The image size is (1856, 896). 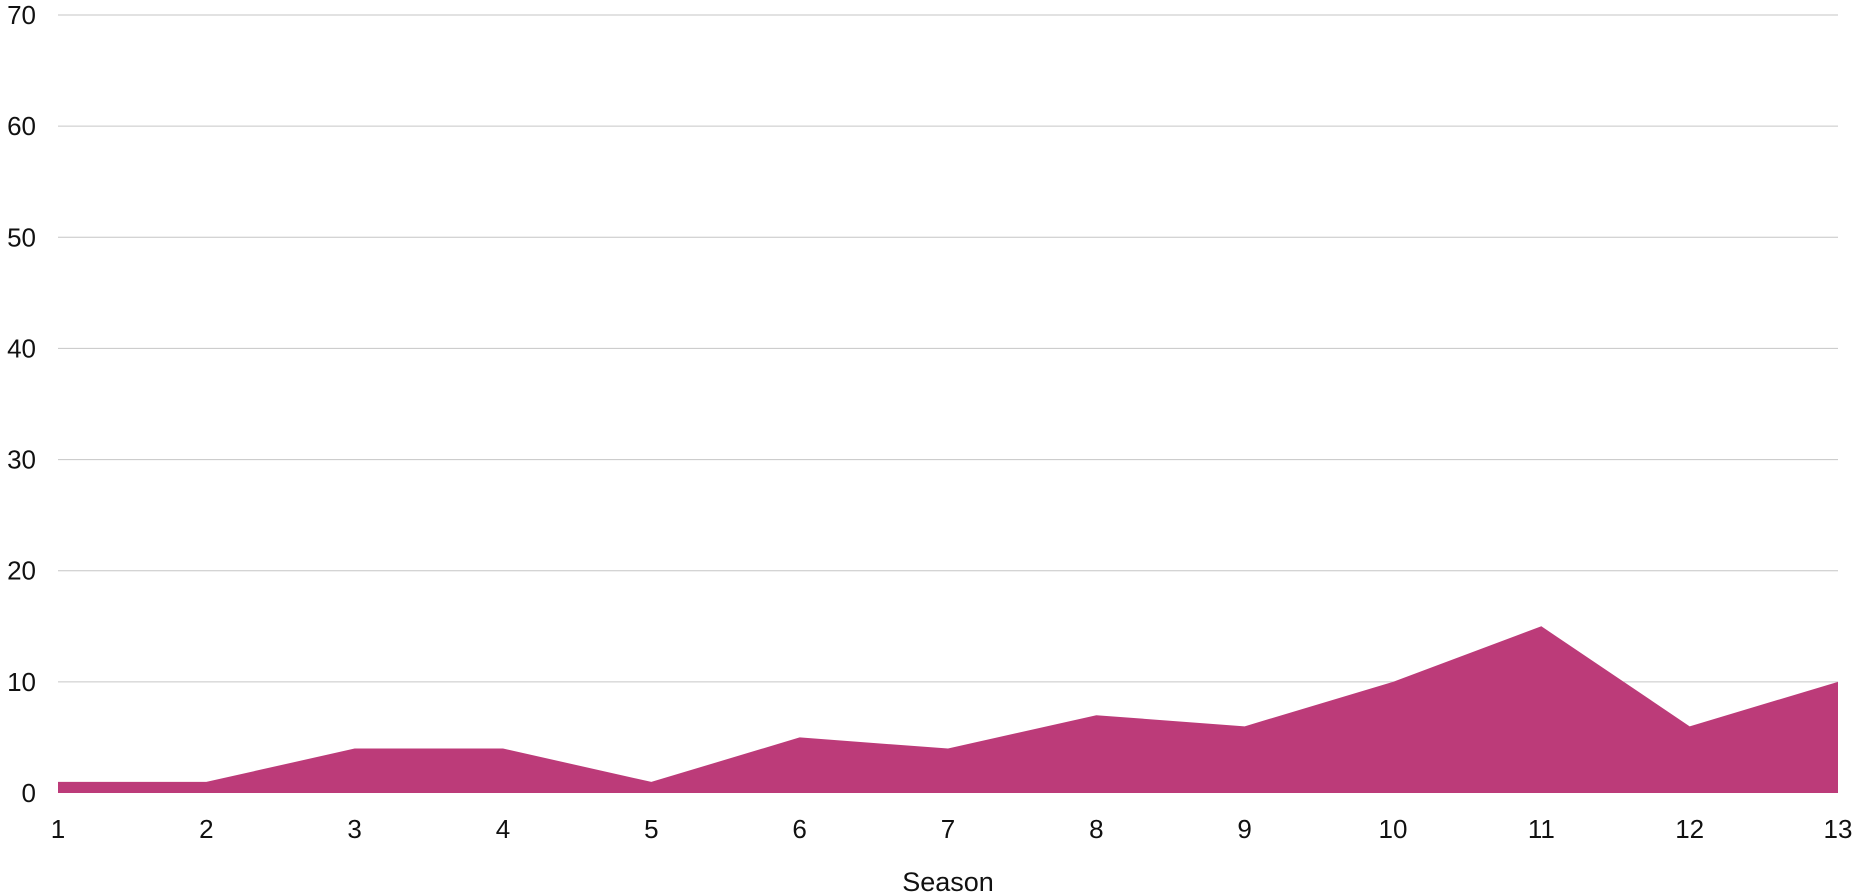 What do you see at coordinates (1689, 829) in the screenshot?
I see `x-tick-label: 12` at bounding box center [1689, 829].